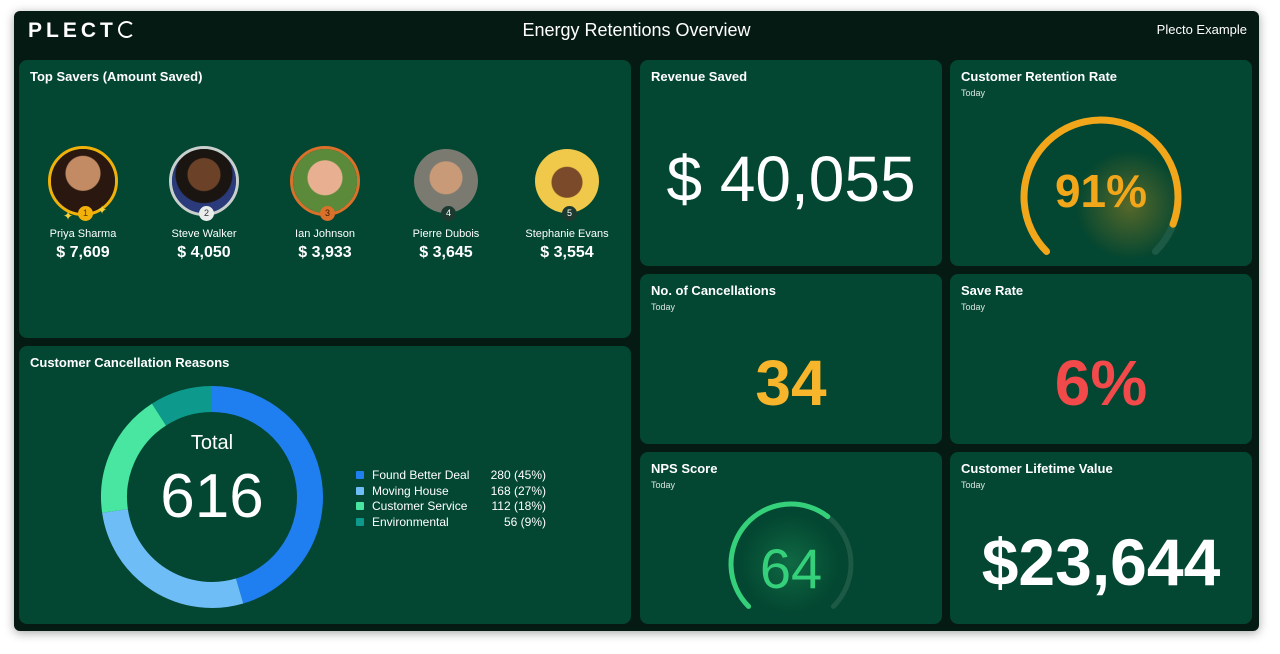 The height and width of the screenshot is (654, 1280). Describe the element at coordinates (973, 485) in the screenshot. I see `lifetime-value-subtitle: Today` at that location.